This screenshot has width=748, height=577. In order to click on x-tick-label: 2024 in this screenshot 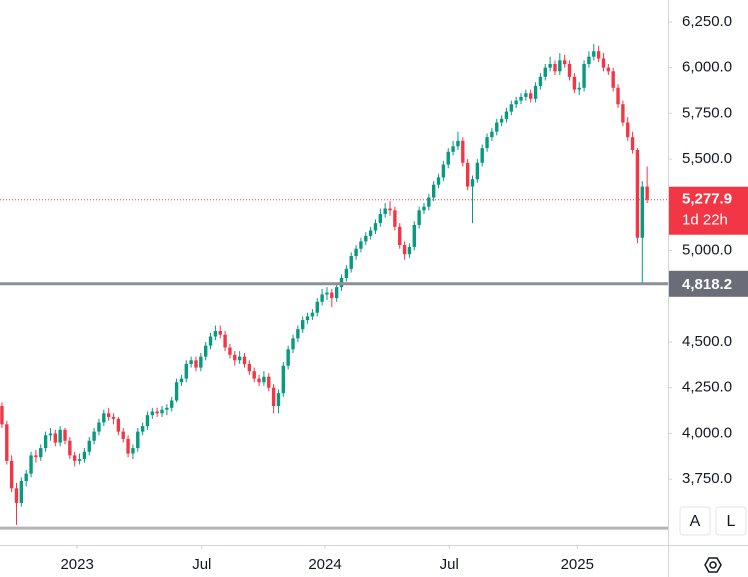, I will do `click(324, 564)`.